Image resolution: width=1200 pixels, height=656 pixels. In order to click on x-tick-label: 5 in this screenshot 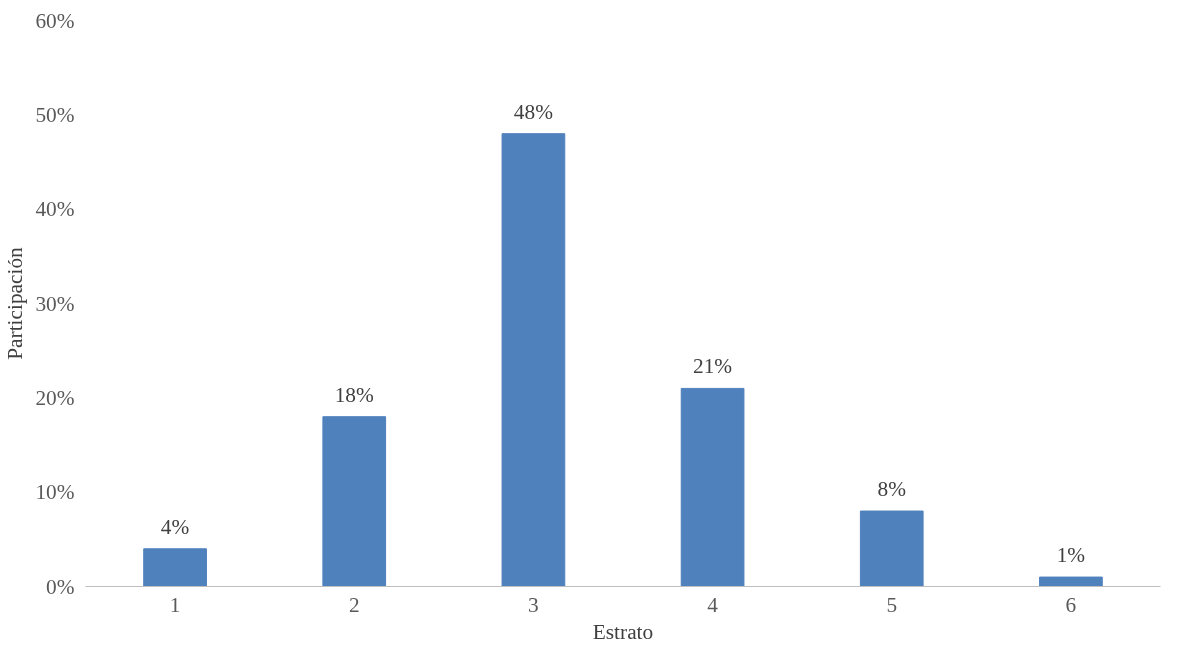, I will do `click(892, 604)`.